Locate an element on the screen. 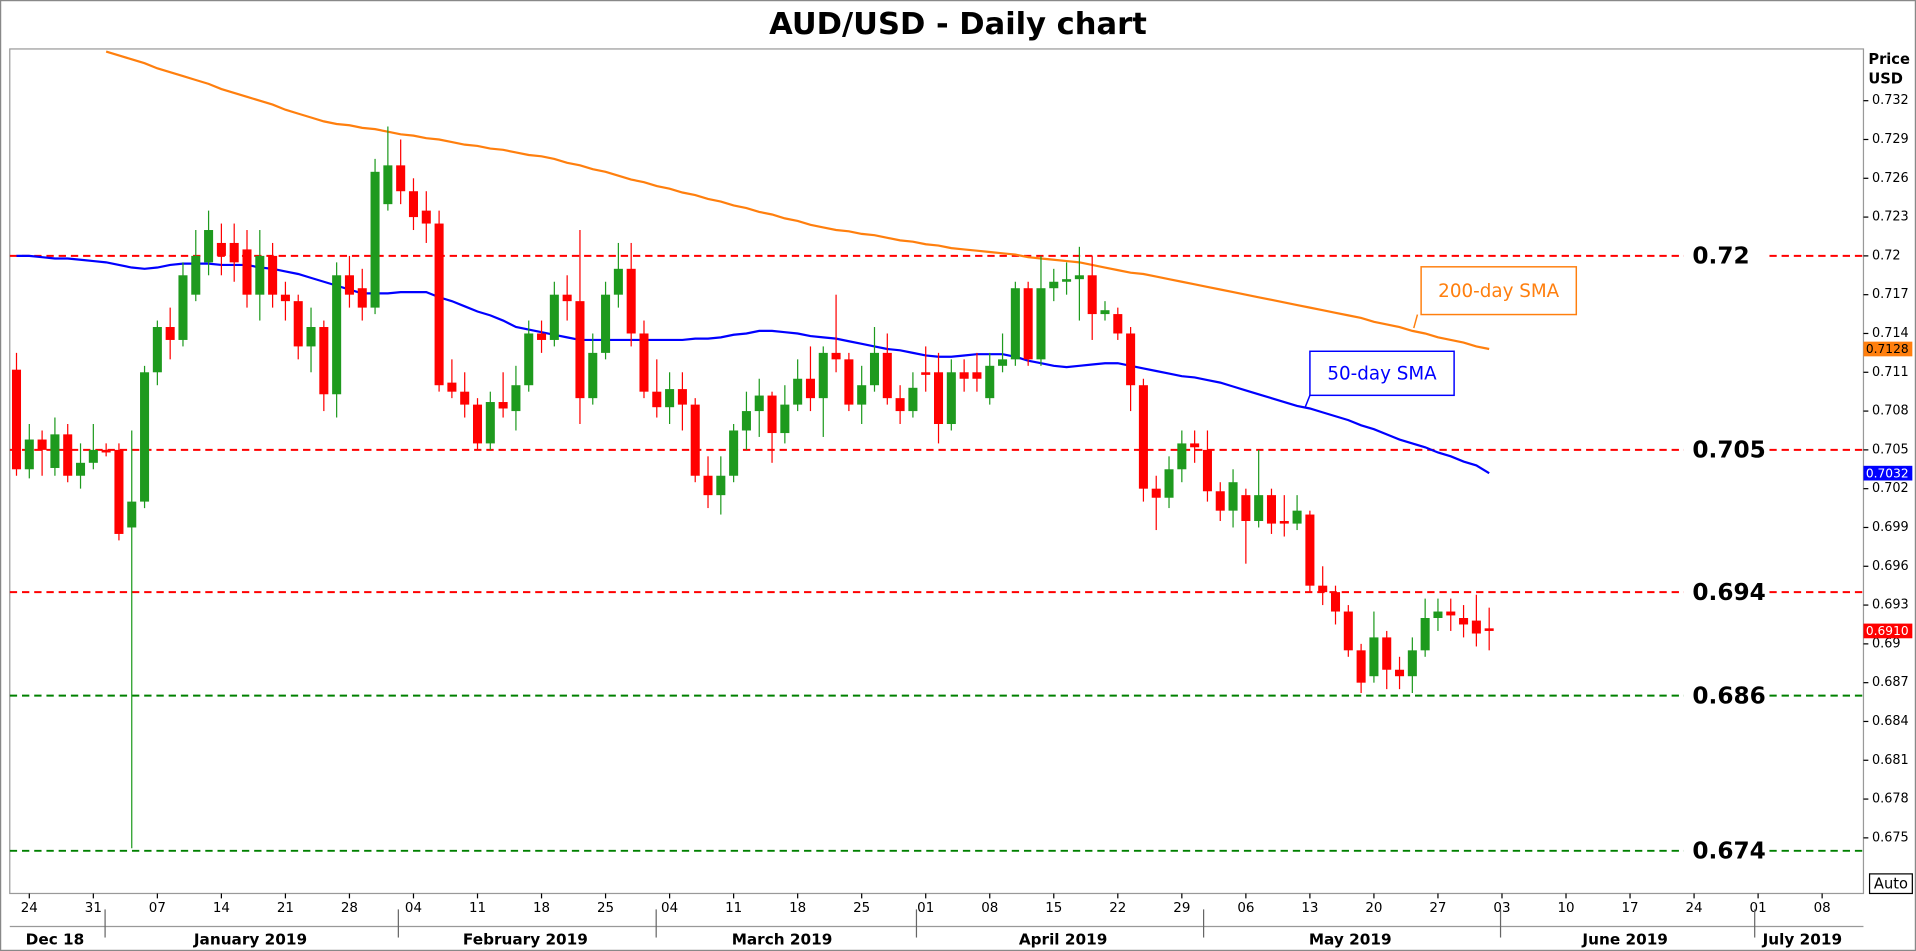 Image resolution: width=1916 pixels, height=951 pixels. level-label: 0.694 is located at coordinates (1728, 592).